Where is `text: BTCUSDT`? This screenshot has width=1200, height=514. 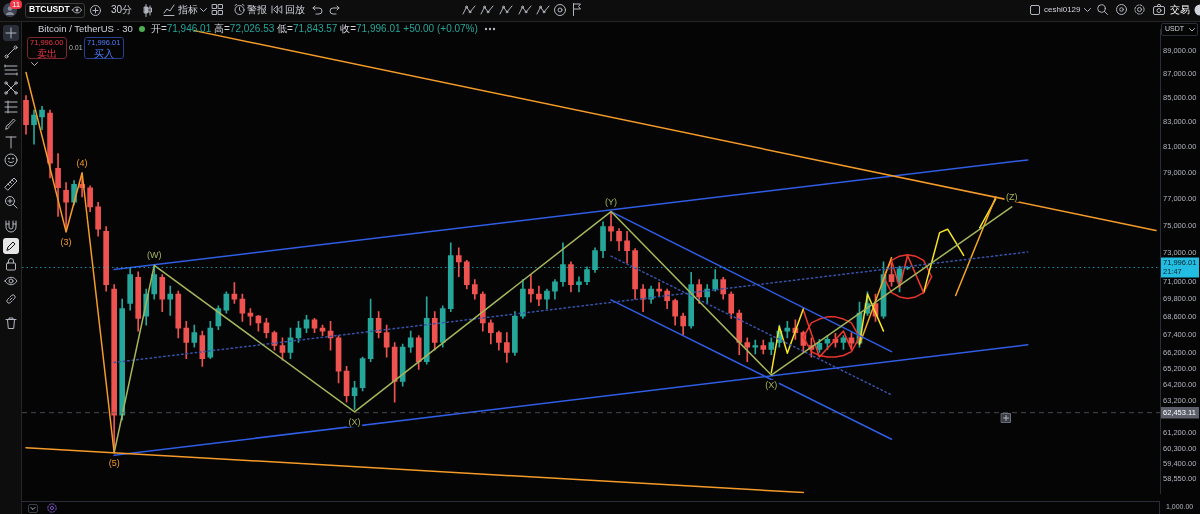
text: BTCUSDT is located at coordinates (49, 9).